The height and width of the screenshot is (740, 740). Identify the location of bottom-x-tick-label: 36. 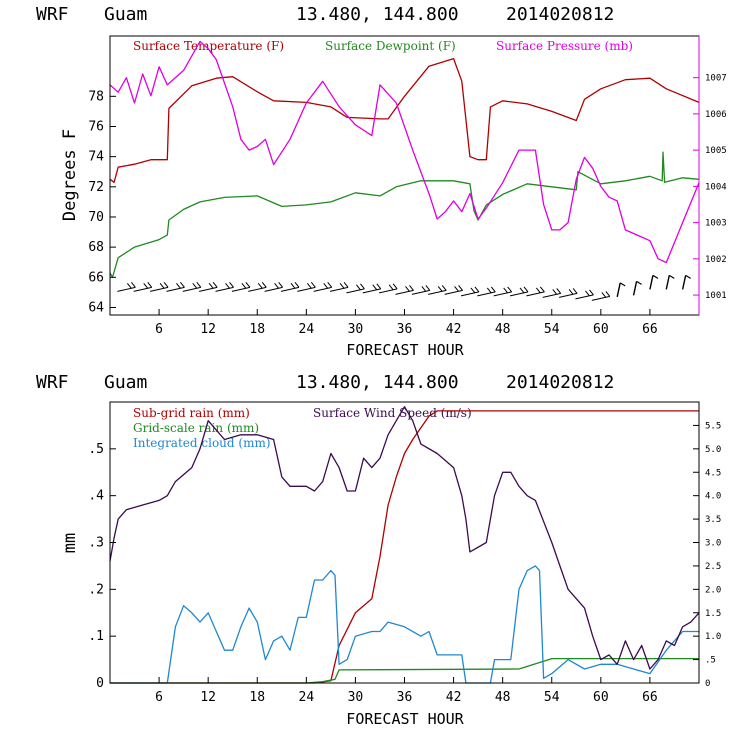
(405, 697).